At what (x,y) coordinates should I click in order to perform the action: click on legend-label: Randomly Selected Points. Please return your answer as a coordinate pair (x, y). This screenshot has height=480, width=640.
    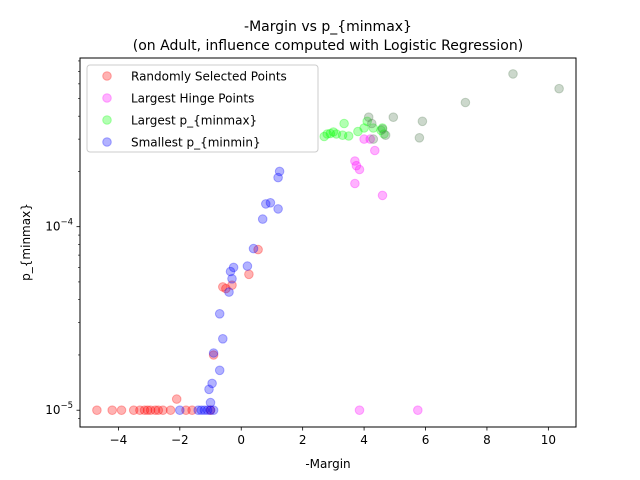
    Looking at the image, I should click on (209, 77).